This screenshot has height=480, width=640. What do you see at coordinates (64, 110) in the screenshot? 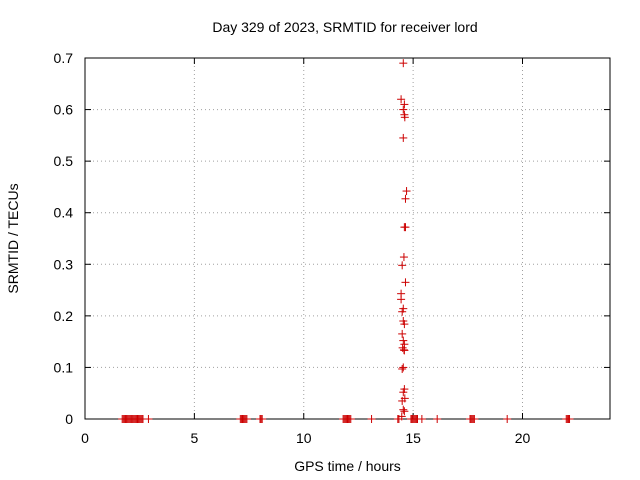
I see `y-tick-label: 0.6` at bounding box center [64, 110].